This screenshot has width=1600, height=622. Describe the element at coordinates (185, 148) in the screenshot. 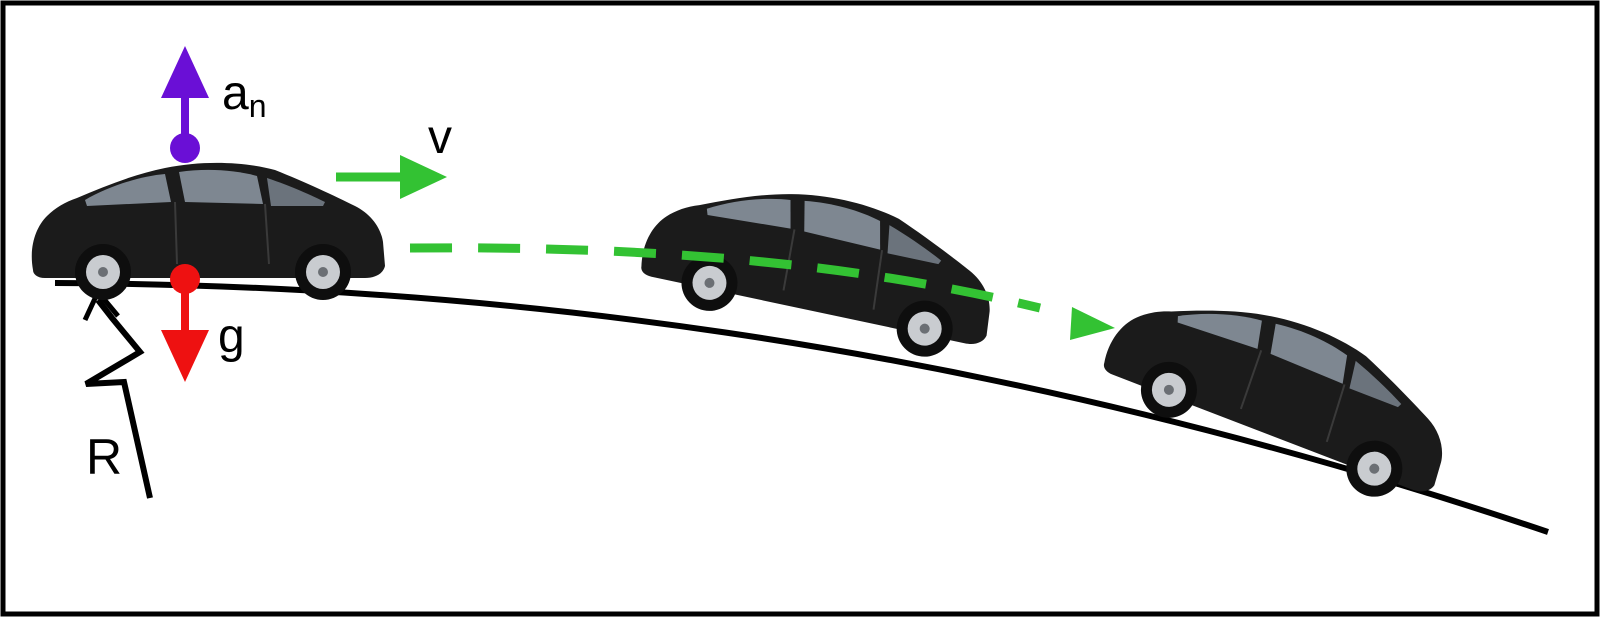

I see `acceleration-origin-dot` at that location.